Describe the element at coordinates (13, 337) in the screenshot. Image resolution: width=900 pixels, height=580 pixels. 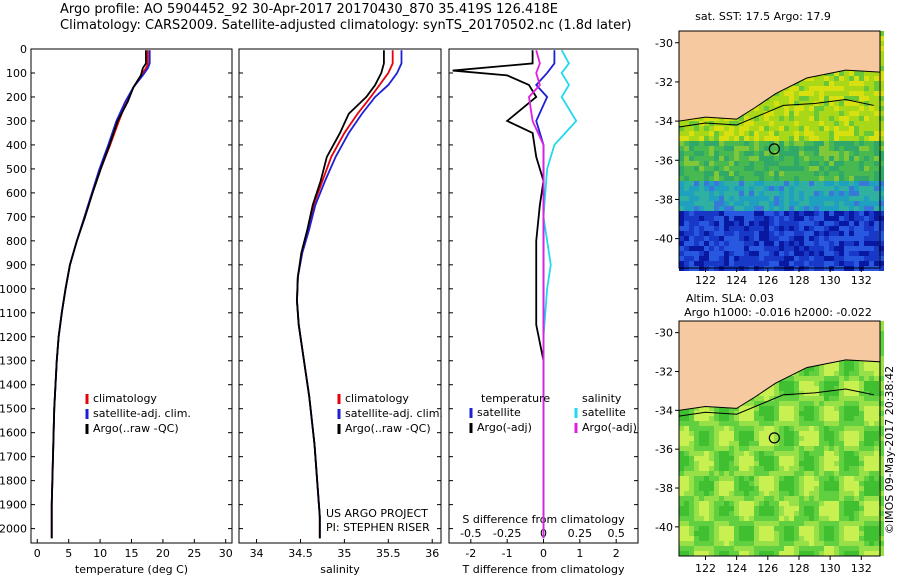
I see `y-tick-label: 1200` at that location.